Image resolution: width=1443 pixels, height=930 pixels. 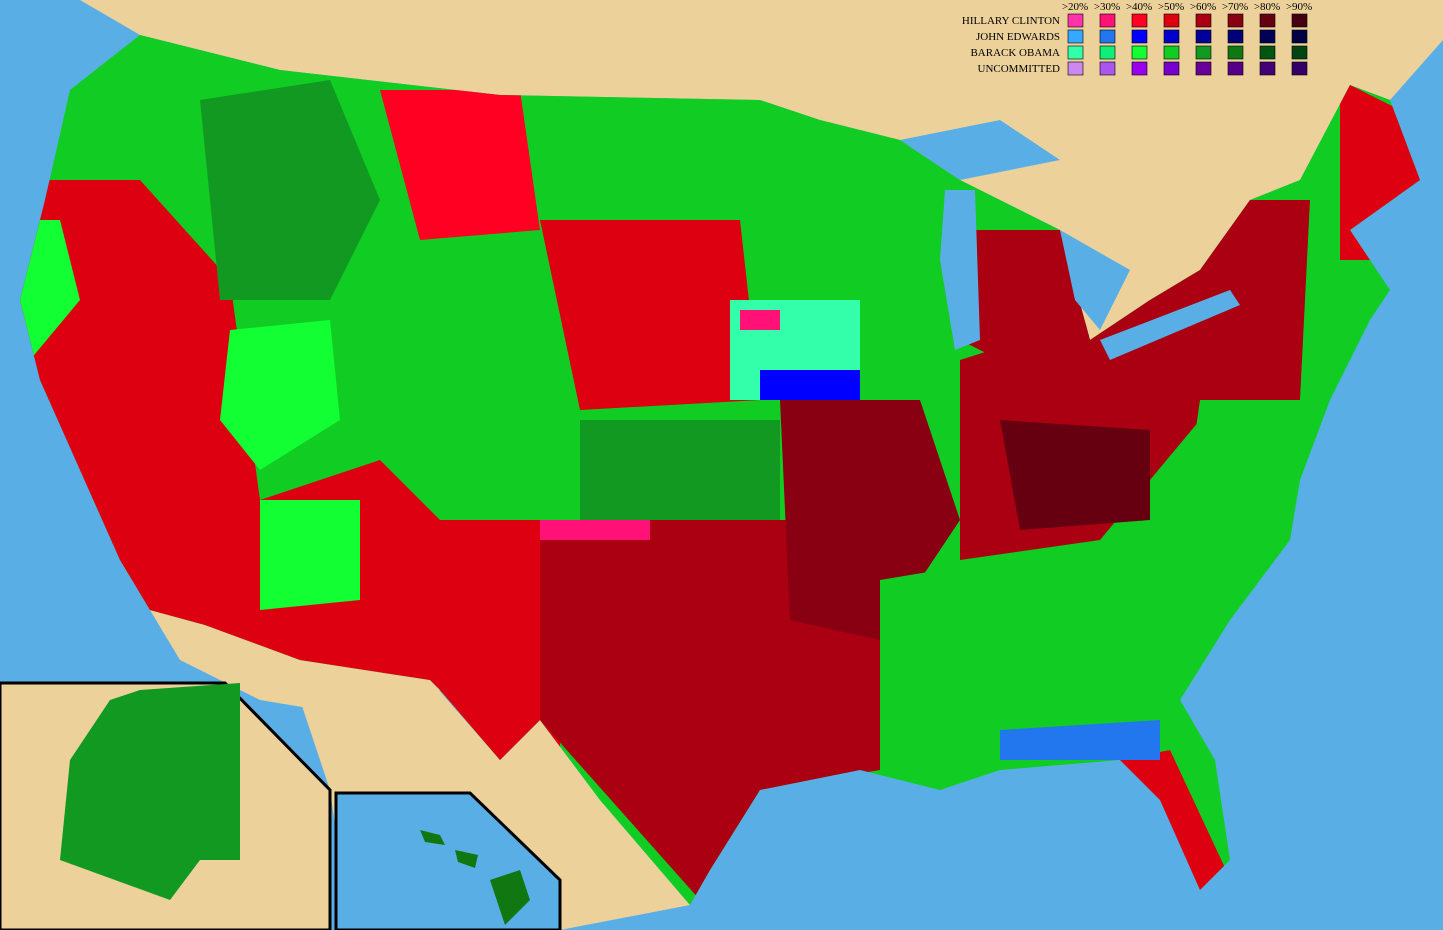 What do you see at coordinates (1139, 7) in the screenshot?
I see `legend-threshold: >40%` at bounding box center [1139, 7].